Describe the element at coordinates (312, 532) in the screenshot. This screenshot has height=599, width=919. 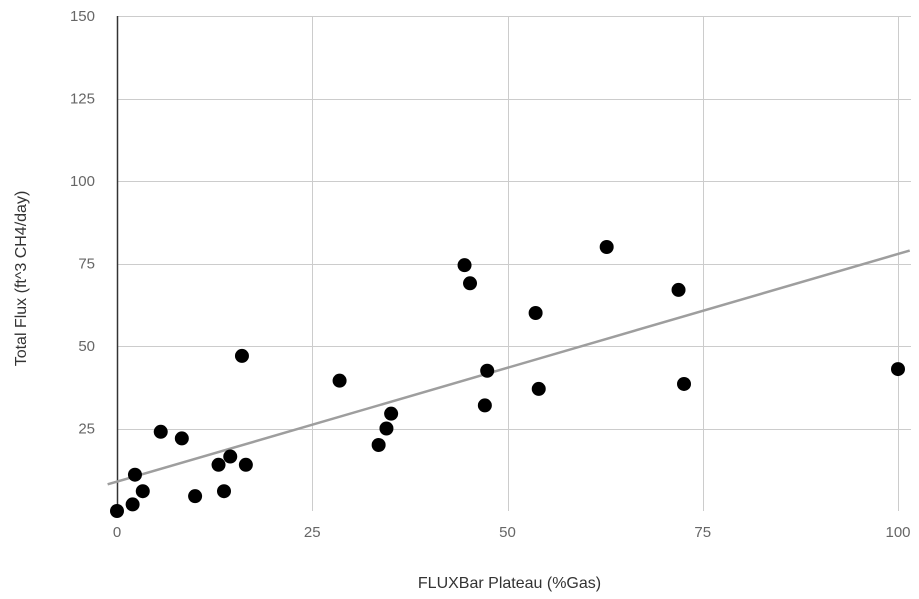
I see `x-tick-label: 25` at that location.